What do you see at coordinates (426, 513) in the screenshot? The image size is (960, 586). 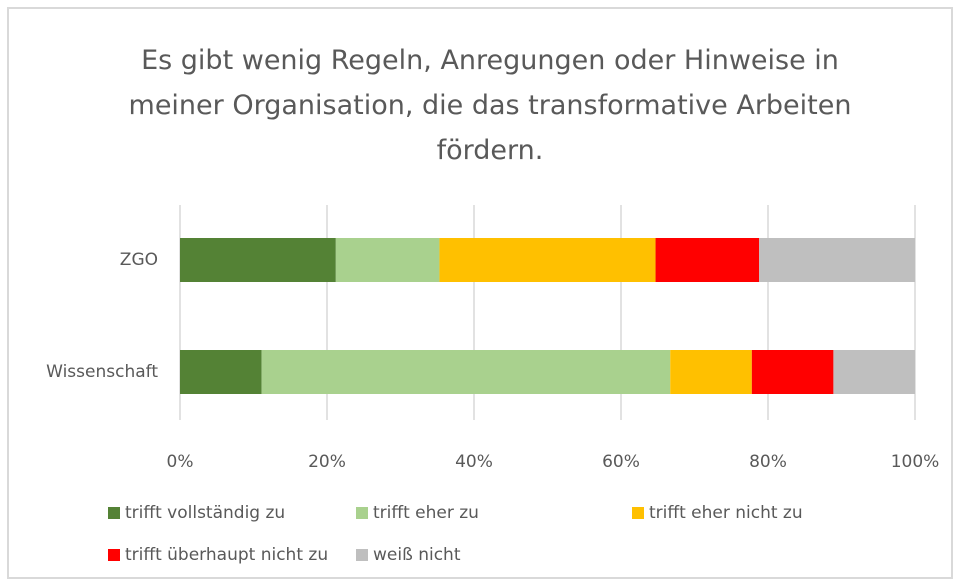 I see `legend-label: trifft eher zu` at bounding box center [426, 513].